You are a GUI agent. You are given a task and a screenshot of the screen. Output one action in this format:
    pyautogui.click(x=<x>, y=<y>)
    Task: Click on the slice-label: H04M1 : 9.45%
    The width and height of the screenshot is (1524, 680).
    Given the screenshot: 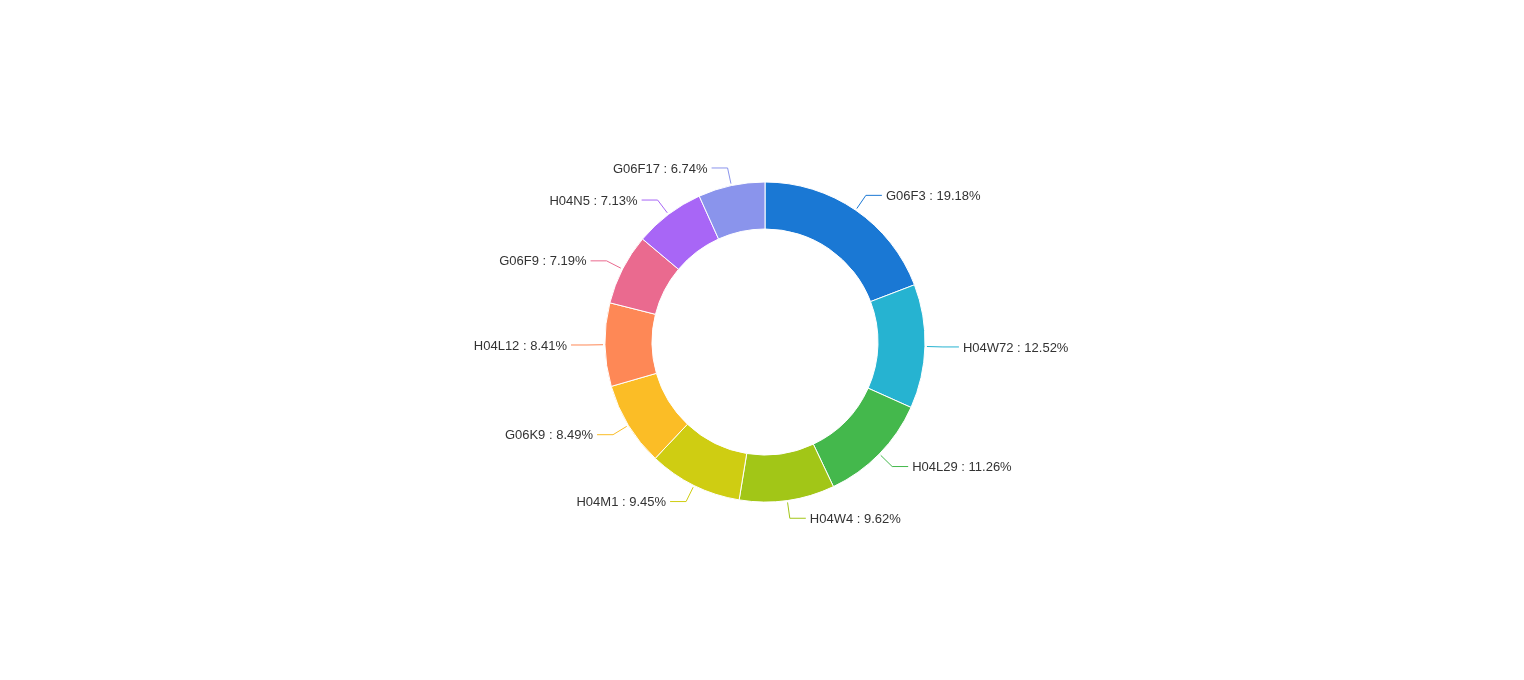 What is the action you would take?
    pyautogui.click(x=621, y=502)
    